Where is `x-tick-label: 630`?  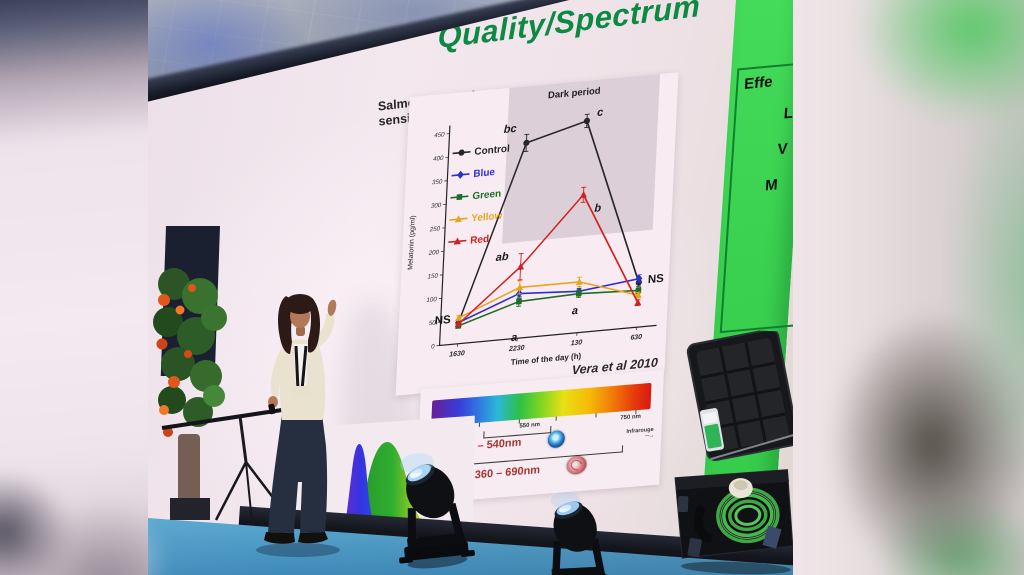 x-tick-label: 630 is located at coordinates (636, 338).